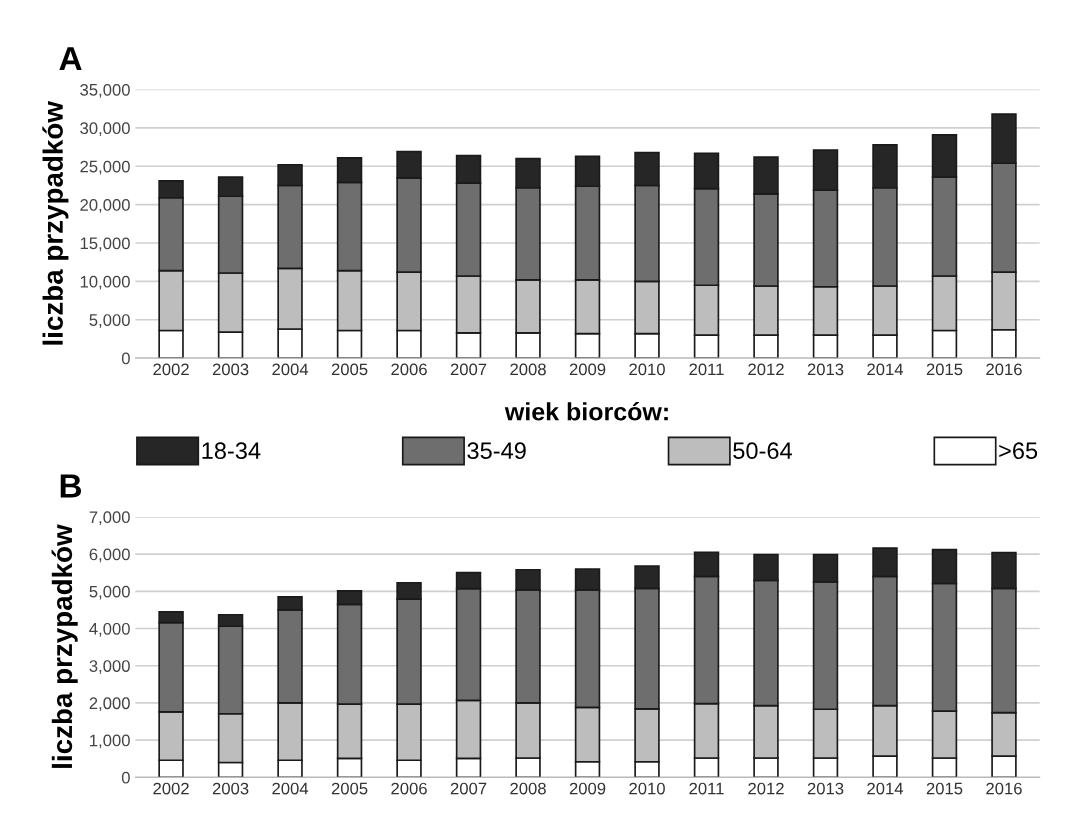 This screenshot has width=1083, height=814. Describe the element at coordinates (105, 206) in the screenshot. I see `y-tick-label: 20,000` at that location.